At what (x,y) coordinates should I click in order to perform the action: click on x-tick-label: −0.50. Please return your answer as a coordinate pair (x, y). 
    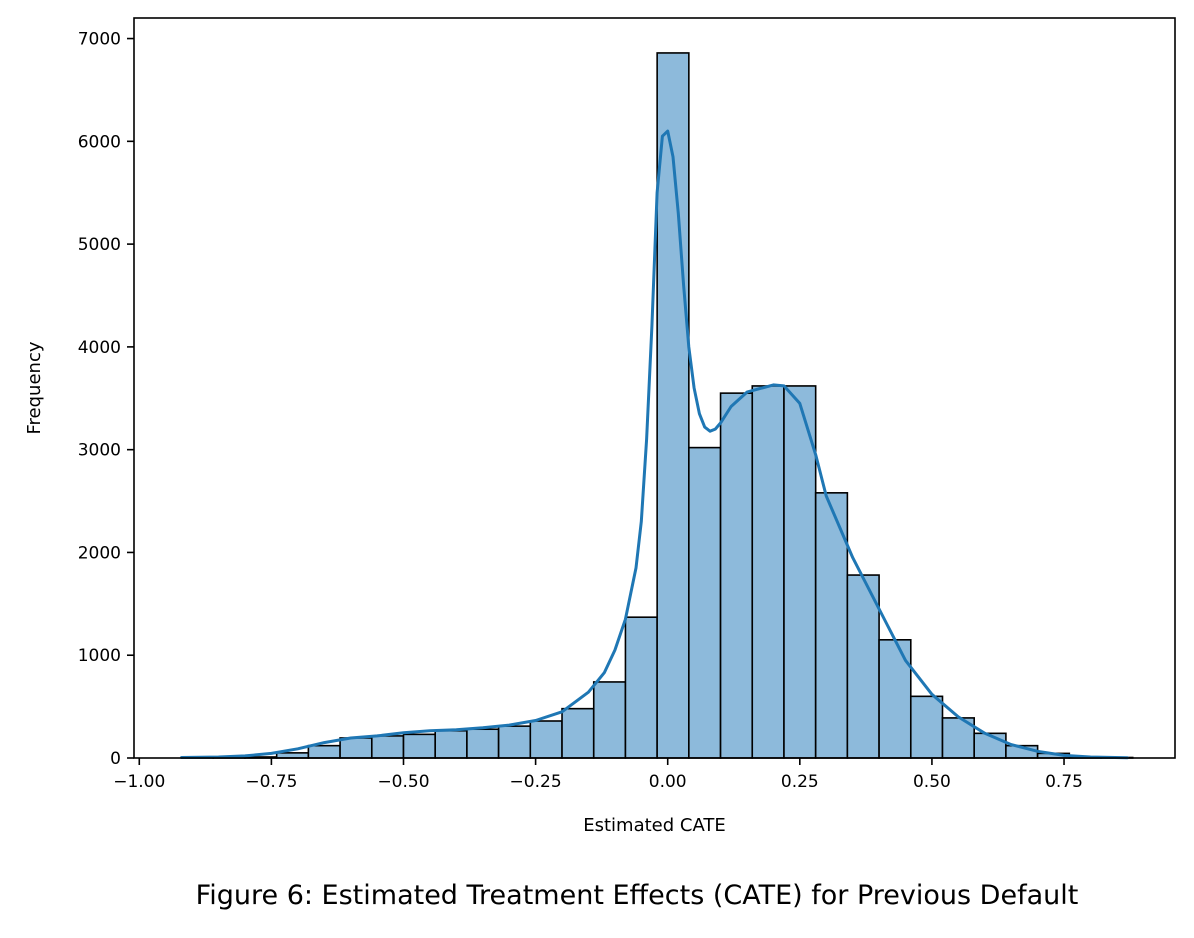
    Looking at the image, I should click on (403, 782).